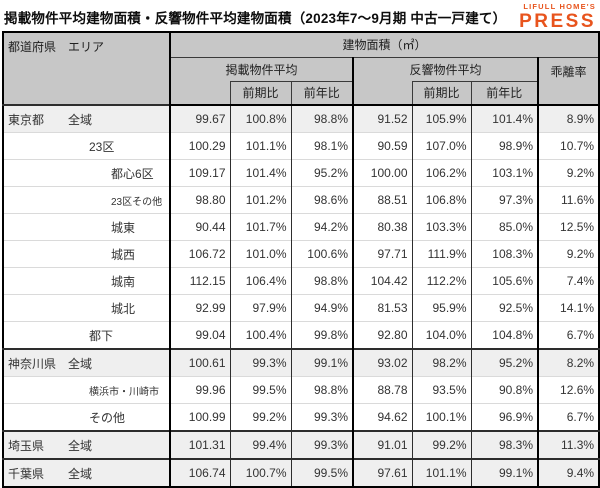  I want to click on area-label: 23区, so click(102, 146).